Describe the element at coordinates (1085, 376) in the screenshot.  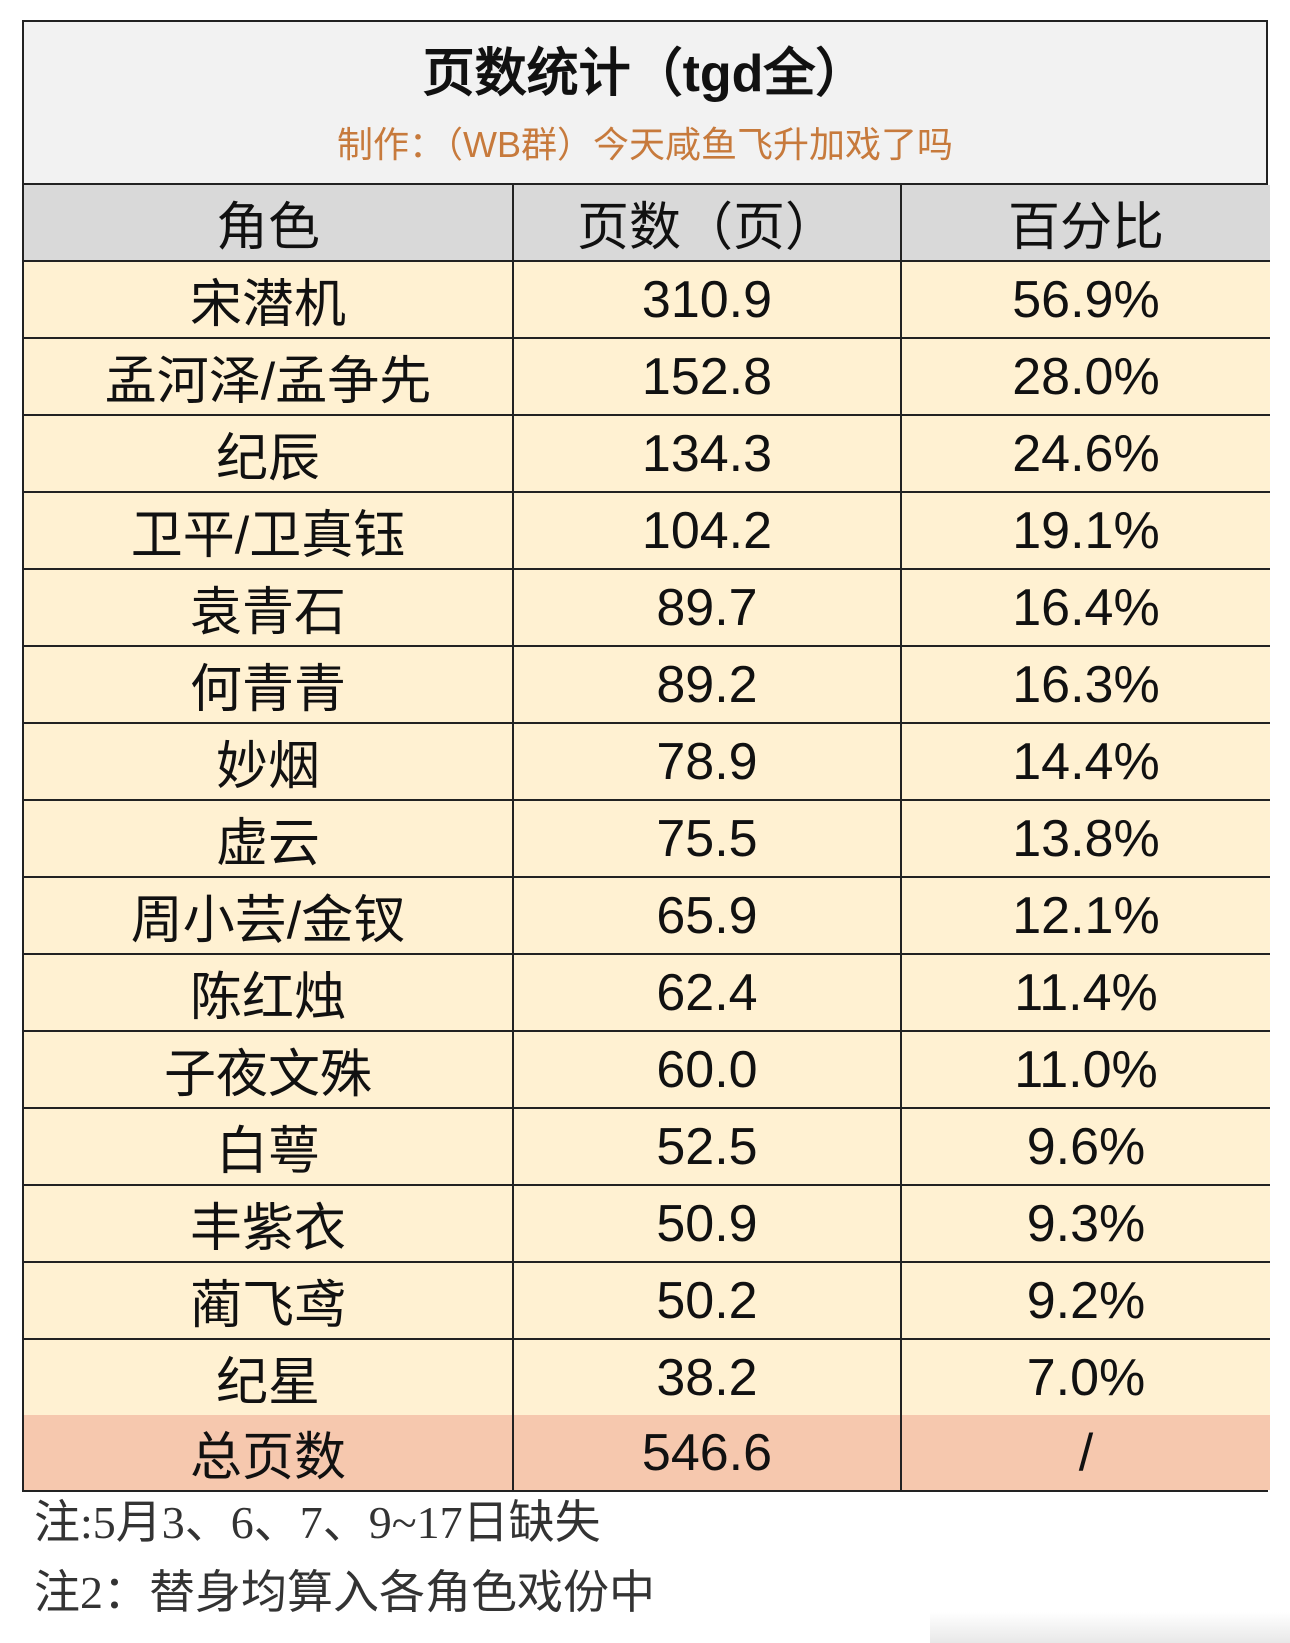
I see `percent-cell: 28.0%` at that location.